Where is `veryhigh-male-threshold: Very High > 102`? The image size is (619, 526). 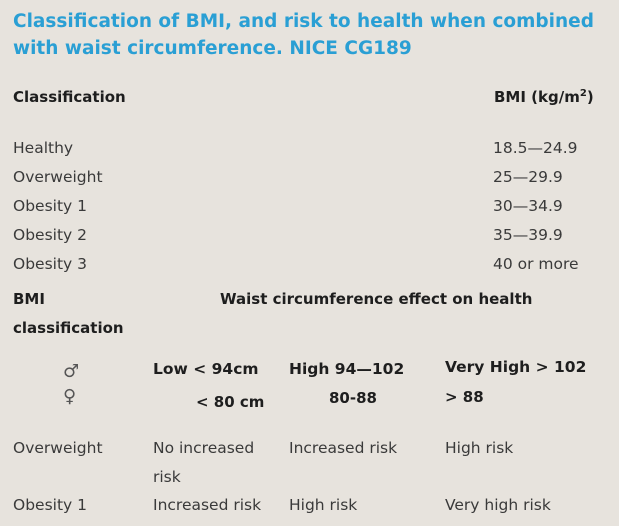
veryhigh-male-threshold: Very High > 102 is located at coordinates (516, 367).